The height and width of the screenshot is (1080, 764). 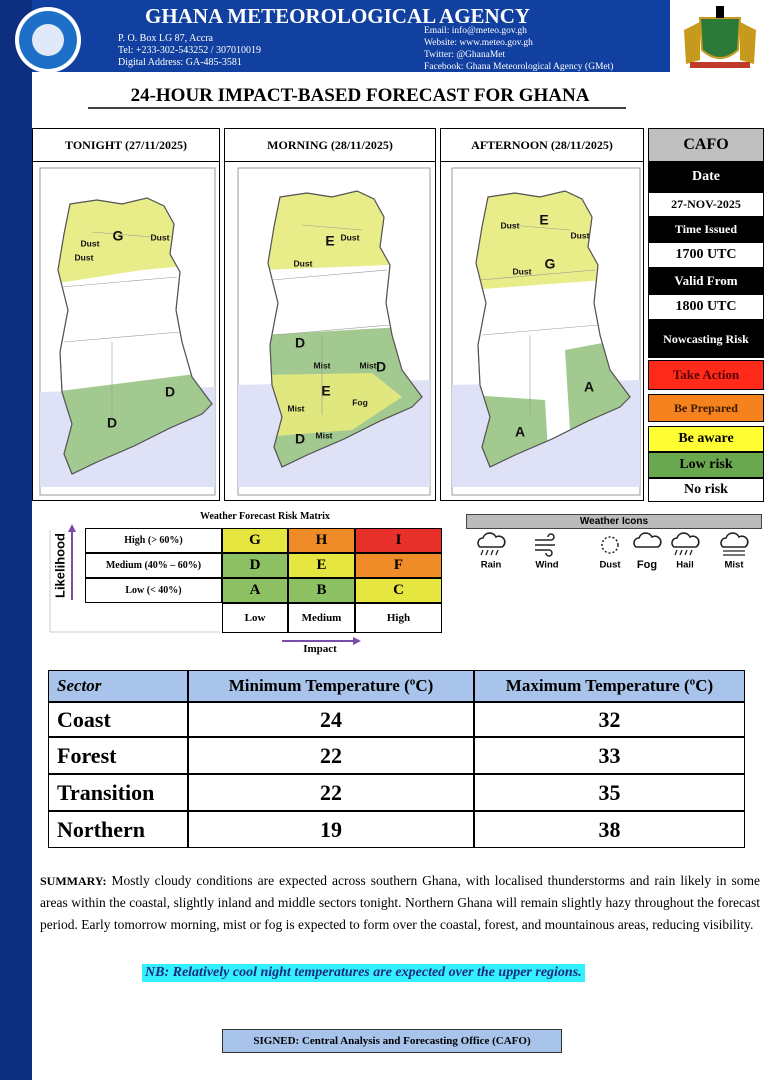 What do you see at coordinates (609, 719) in the screenshot?
I see `table-cell: 32` at bounding box center [609, 719].